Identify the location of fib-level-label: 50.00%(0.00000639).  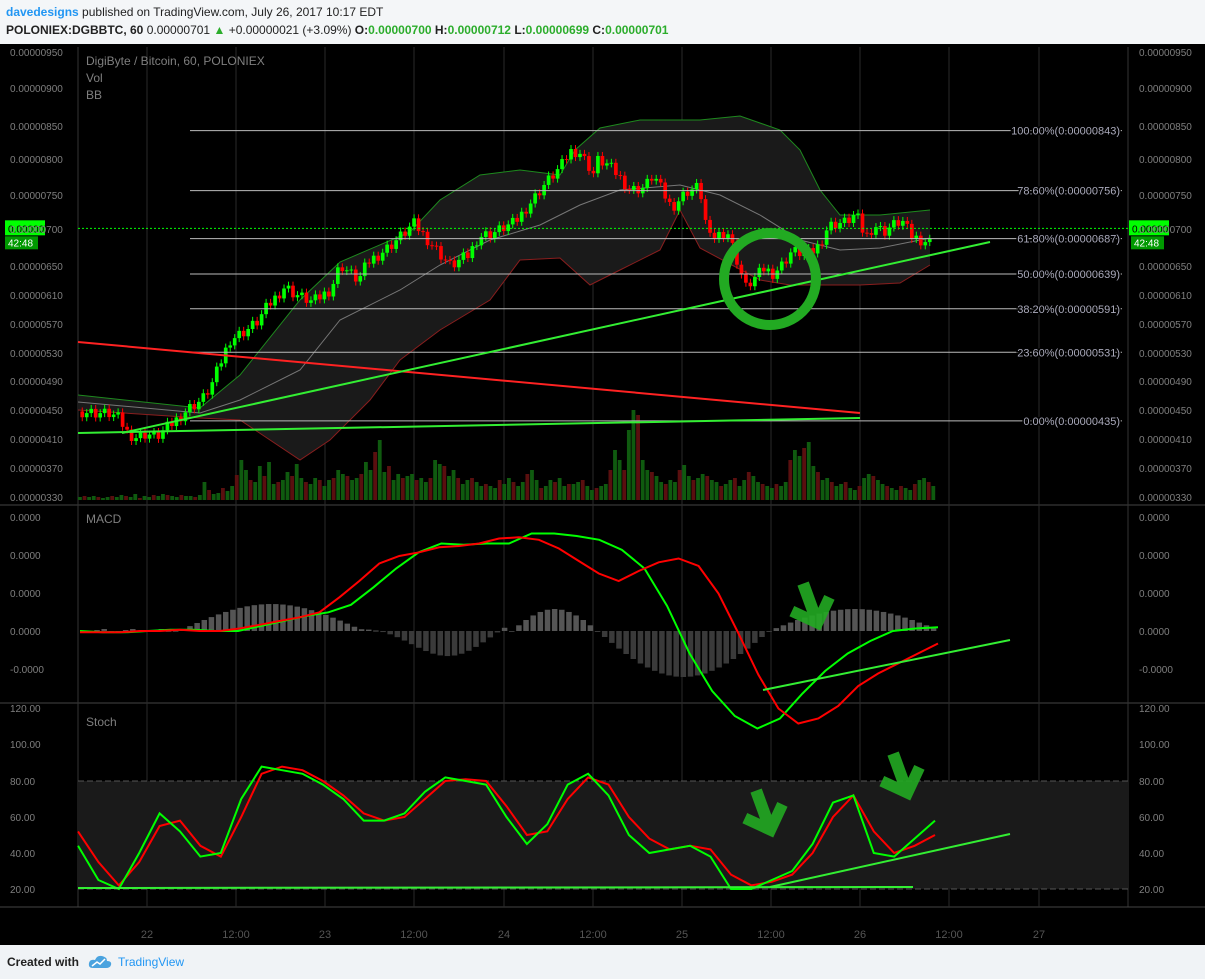
(1068, 275).